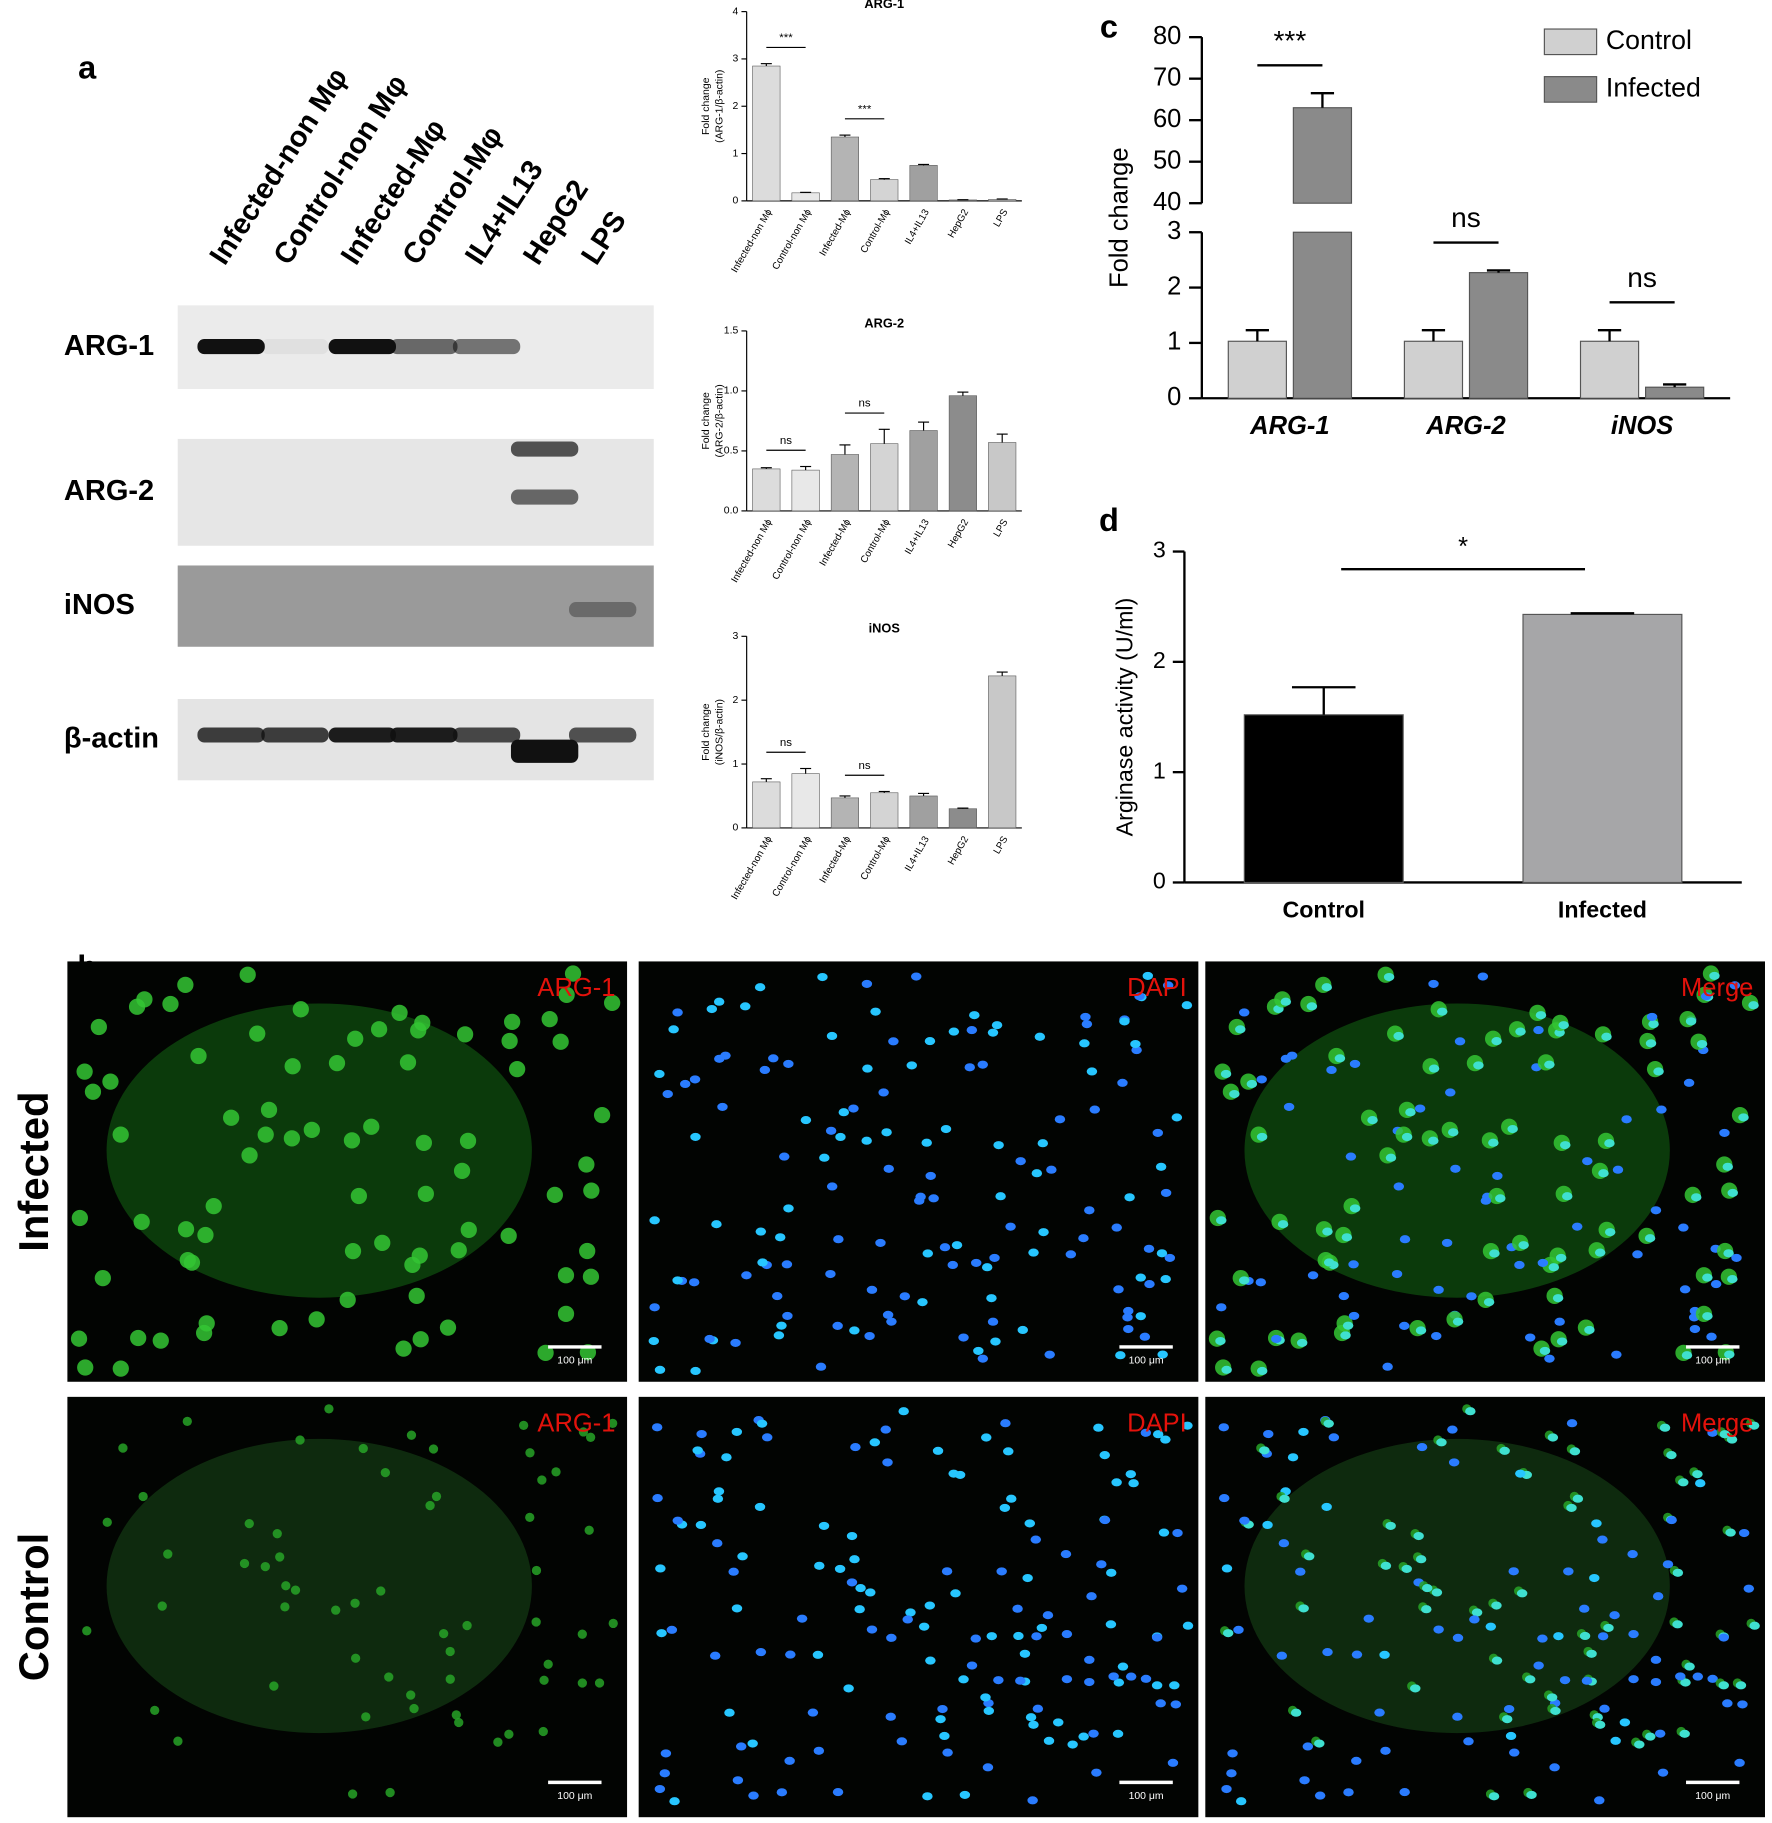  What do you see at coordinates (1465, 426) in the screenshot?
I see `x-tick-label: ARG-2` at bounding box center [1465, 426].